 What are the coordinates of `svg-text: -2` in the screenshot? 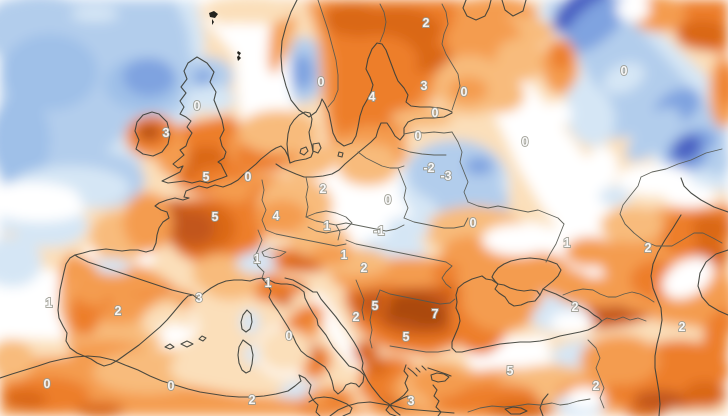 It's located at (428, 168).